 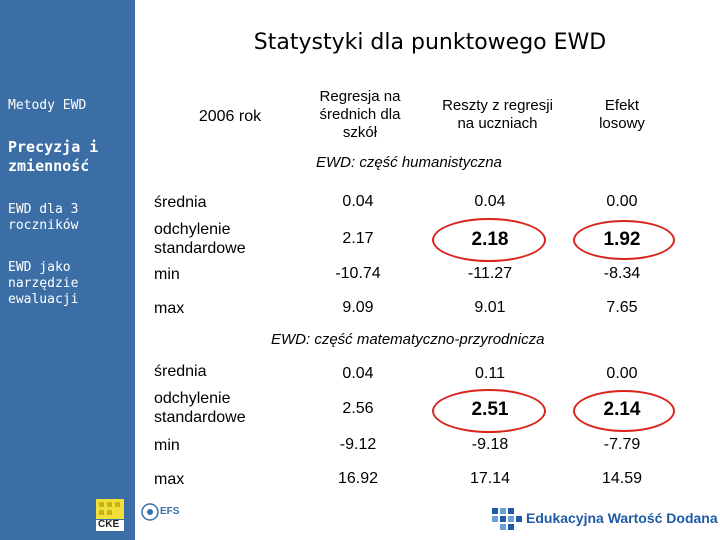 I want to click on efs-logo-text: EFS, so click(x=170, y=511).